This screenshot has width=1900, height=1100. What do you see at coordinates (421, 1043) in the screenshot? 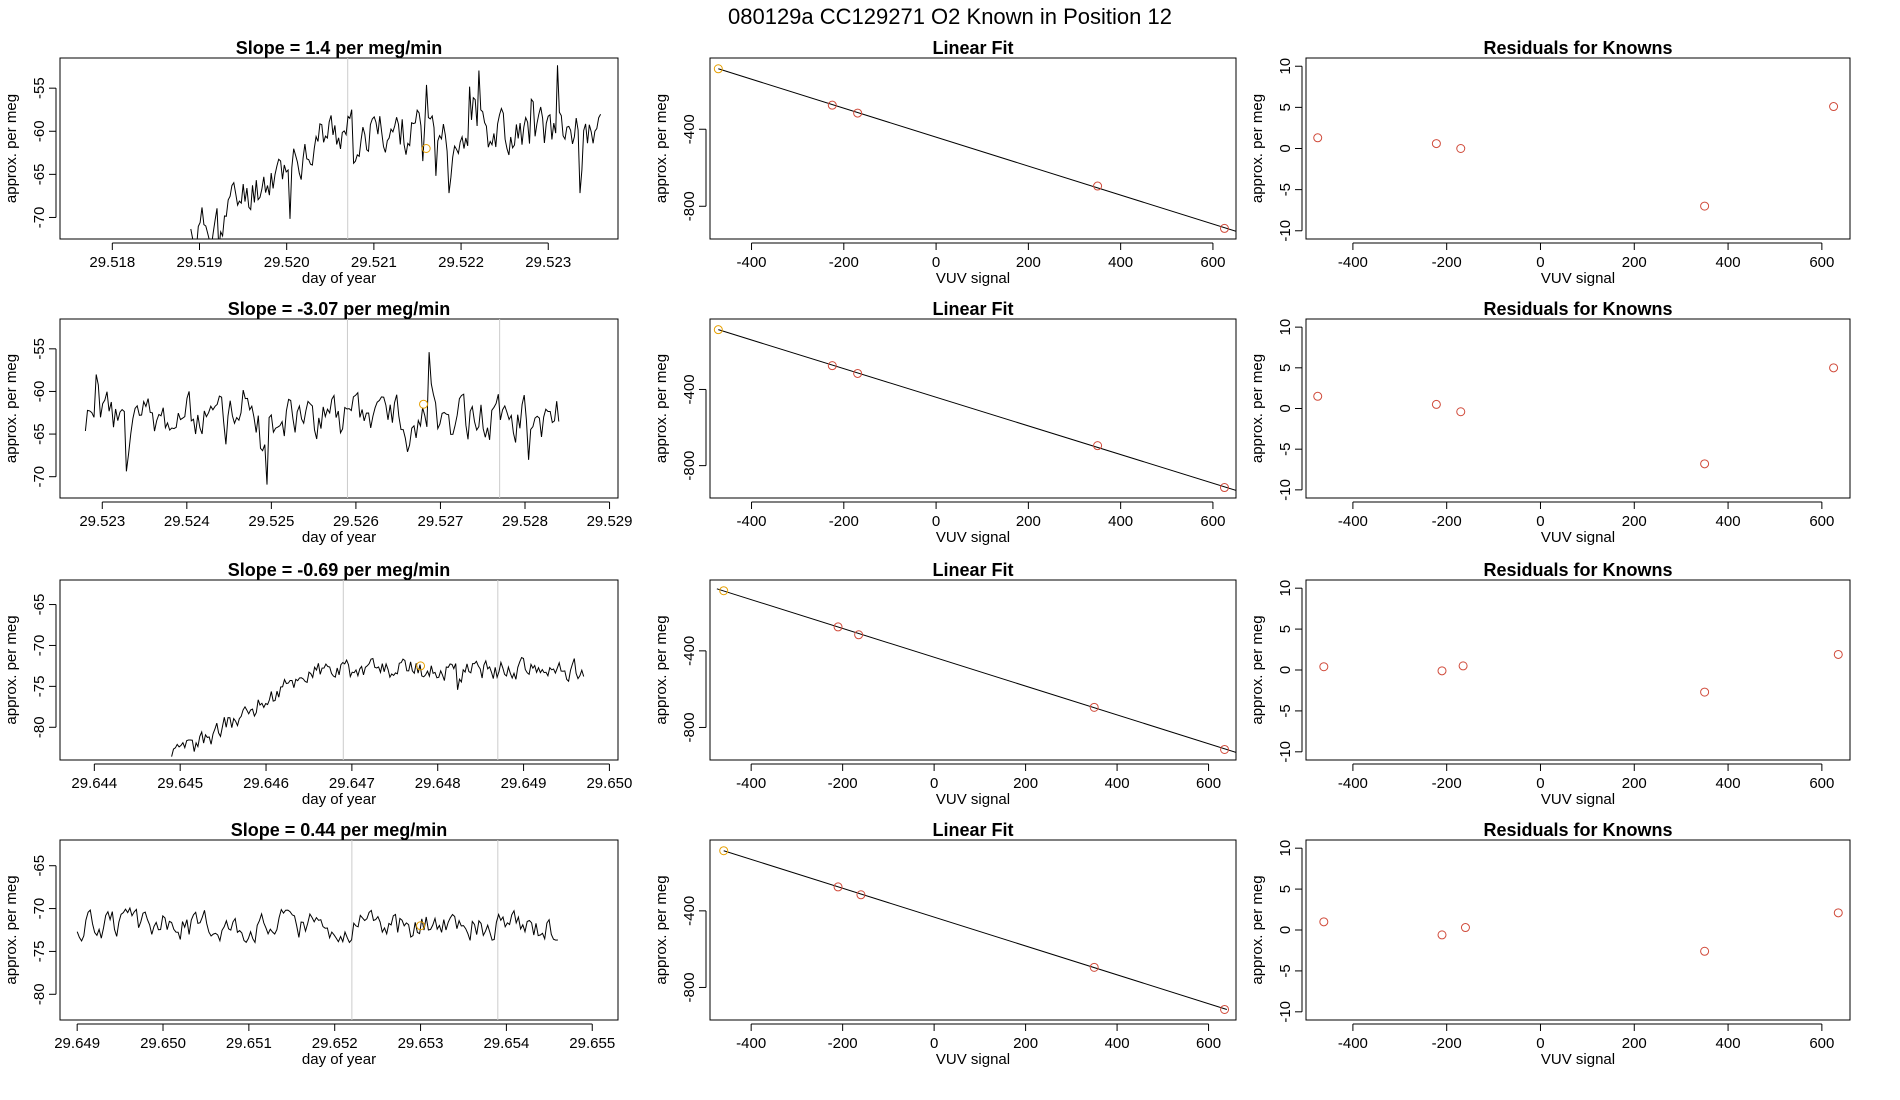
I see `x-tick-label: 29.653` at bounding box center [421, 1043].